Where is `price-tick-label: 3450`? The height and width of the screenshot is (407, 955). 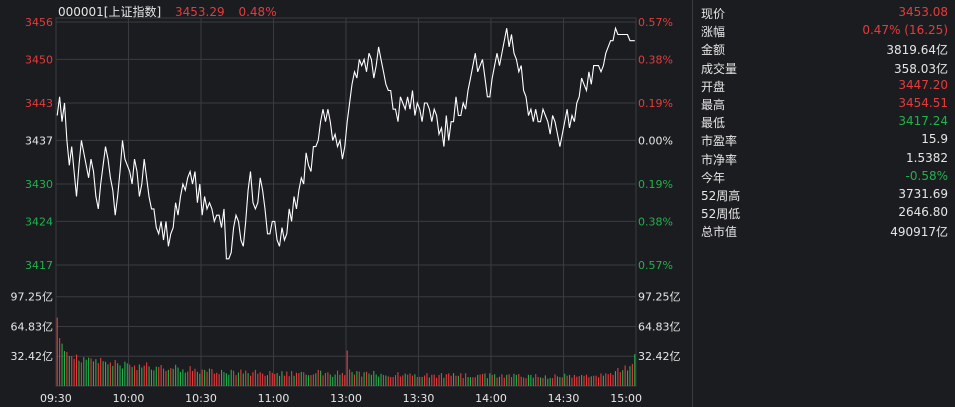
price-tick-label: 3450 is located at coordinates (39, 59).